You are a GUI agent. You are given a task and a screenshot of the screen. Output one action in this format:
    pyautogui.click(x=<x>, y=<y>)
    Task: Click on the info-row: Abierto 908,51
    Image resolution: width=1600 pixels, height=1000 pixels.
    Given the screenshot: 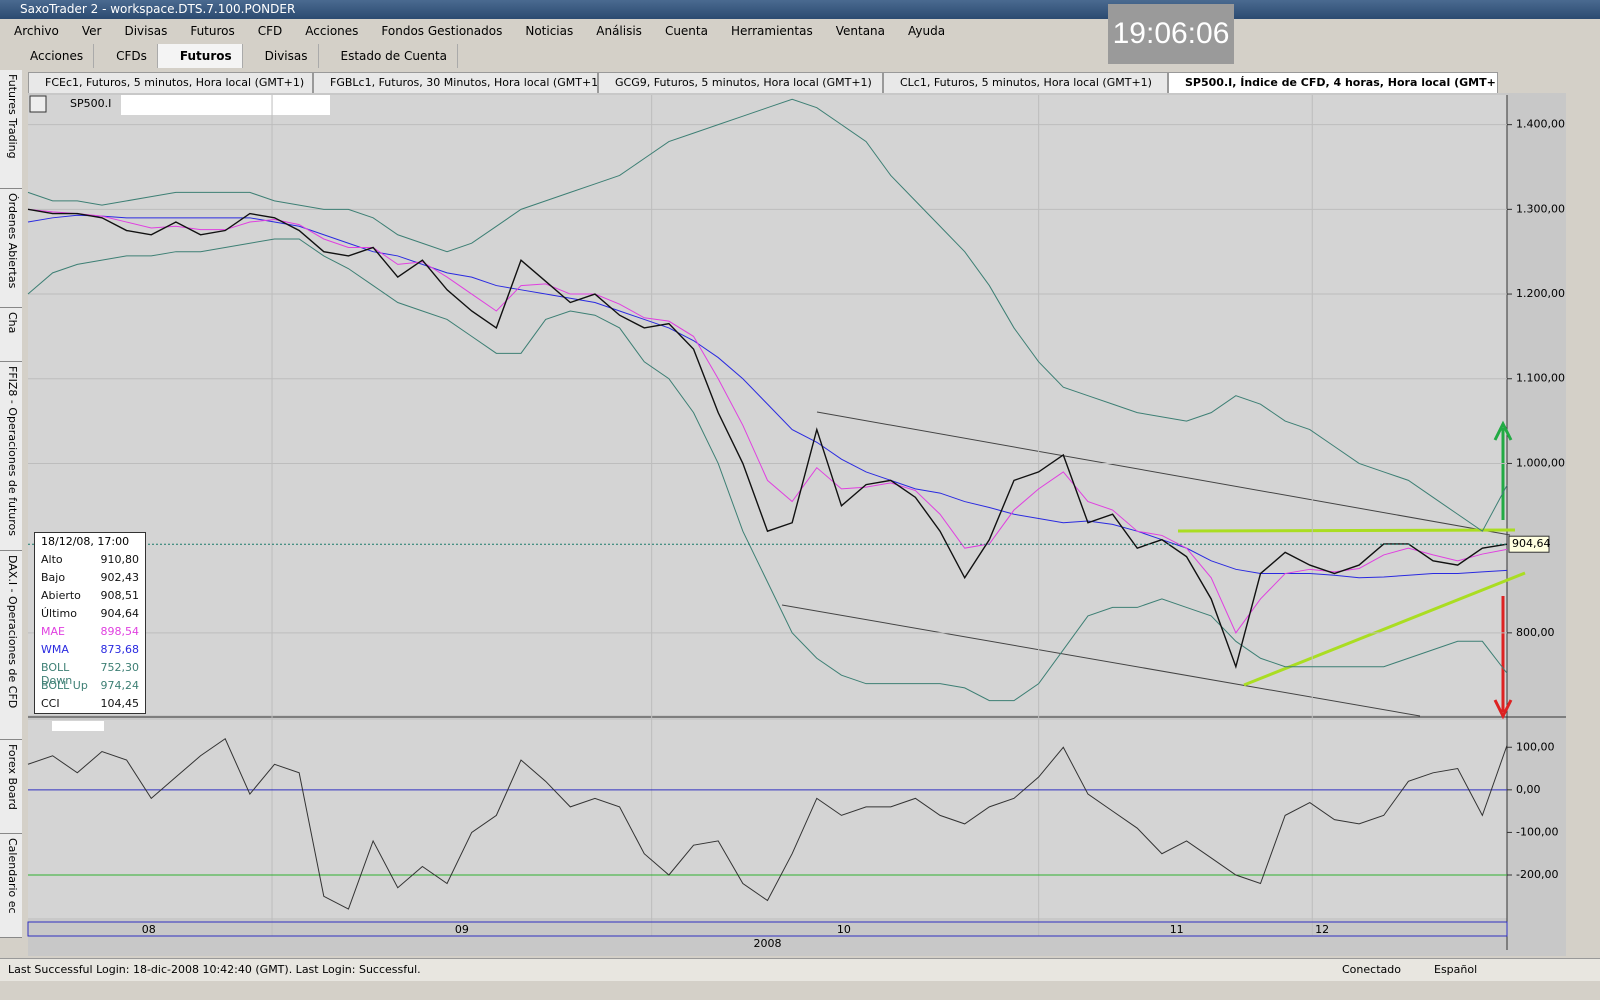 What is the action you would take?
    pyautogui.click(x=90, y=596)
    